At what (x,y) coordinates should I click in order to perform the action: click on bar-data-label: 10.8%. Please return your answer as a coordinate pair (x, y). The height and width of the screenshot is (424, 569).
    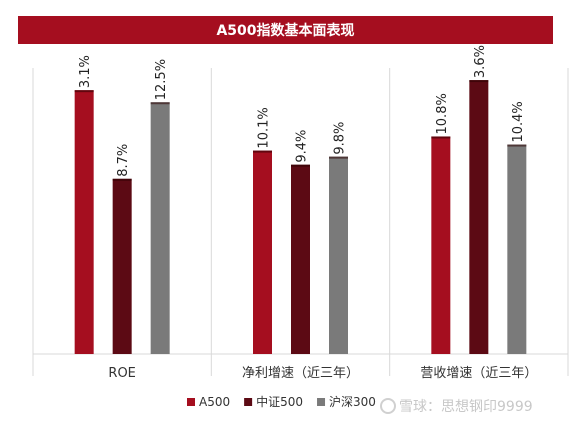
    Looking at the image, I should click on (442, 113).